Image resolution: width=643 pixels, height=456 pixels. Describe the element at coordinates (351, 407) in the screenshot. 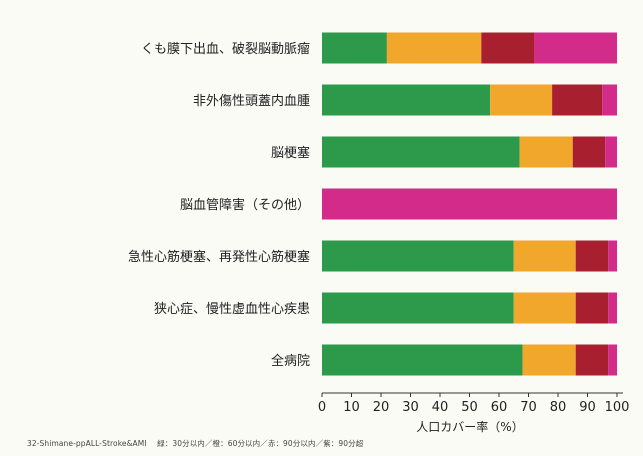

I see `x-tick-label: 10` at that location.